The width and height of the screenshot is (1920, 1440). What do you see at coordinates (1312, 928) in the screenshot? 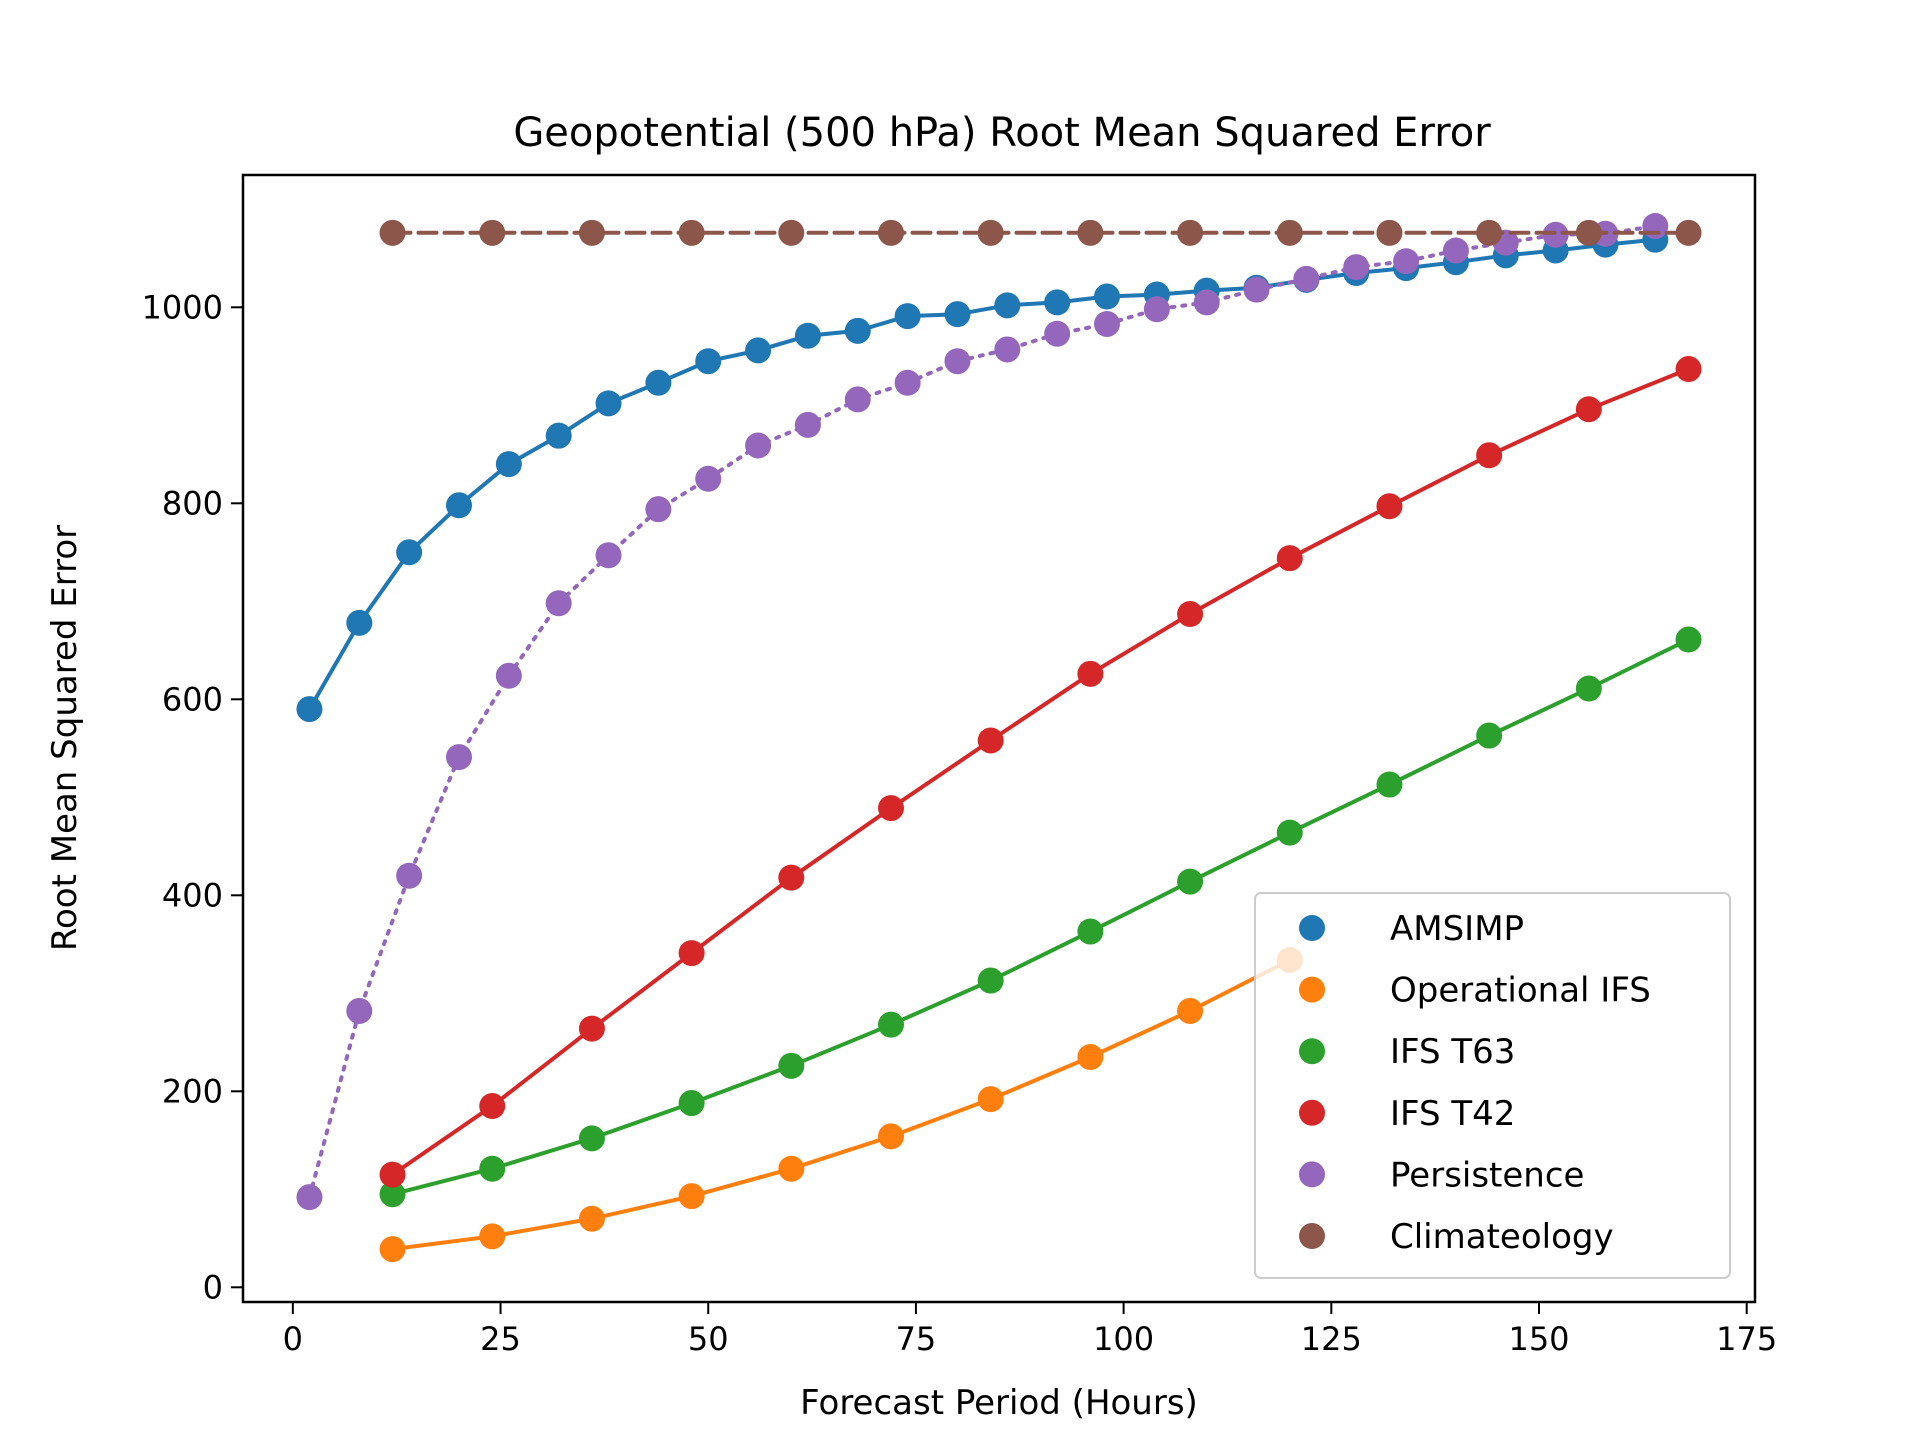
I see `legend-marker-amsimp` at bounding box center [1312, 928].